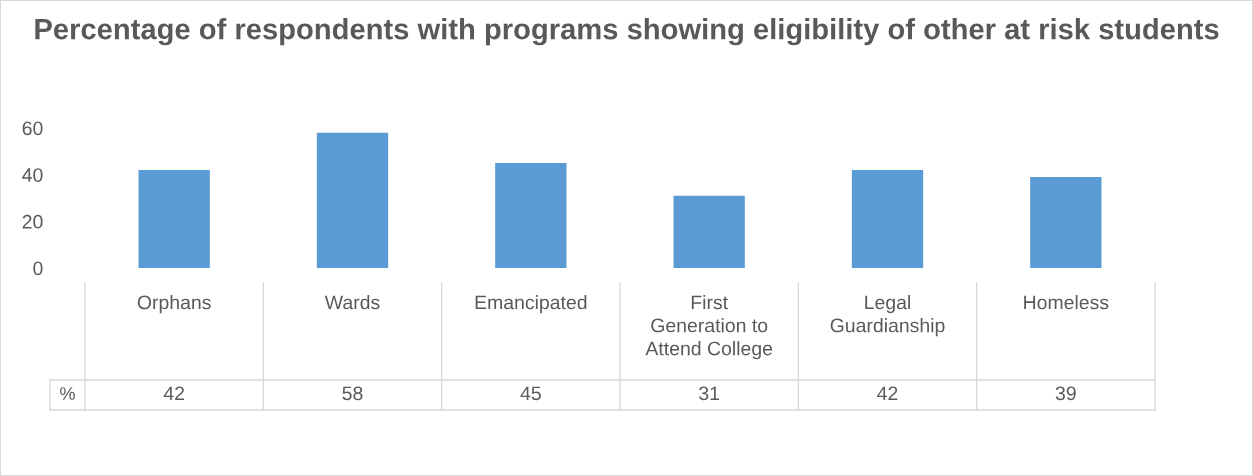  Describe the element at coordinates (32, 221) in the screenshot. I see `y-tick-label: 20` at that location.